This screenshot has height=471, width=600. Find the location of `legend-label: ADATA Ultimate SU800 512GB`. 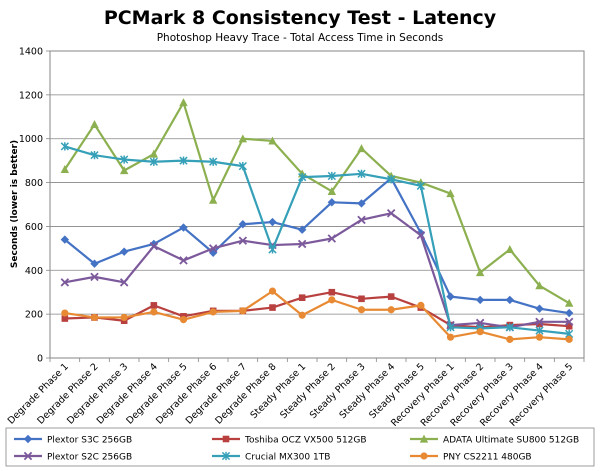

legend-label: ADATA Ultimate SU800 512GB is located at coordinates (511, 441).